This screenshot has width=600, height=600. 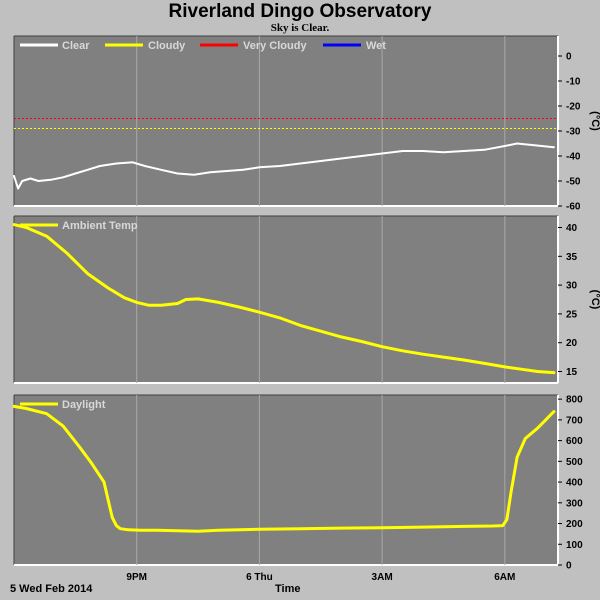 What do you see at coordinates (572, 314) in the screenshot?
I see `y-tick-label: 25` at bounding box center [572, 314].